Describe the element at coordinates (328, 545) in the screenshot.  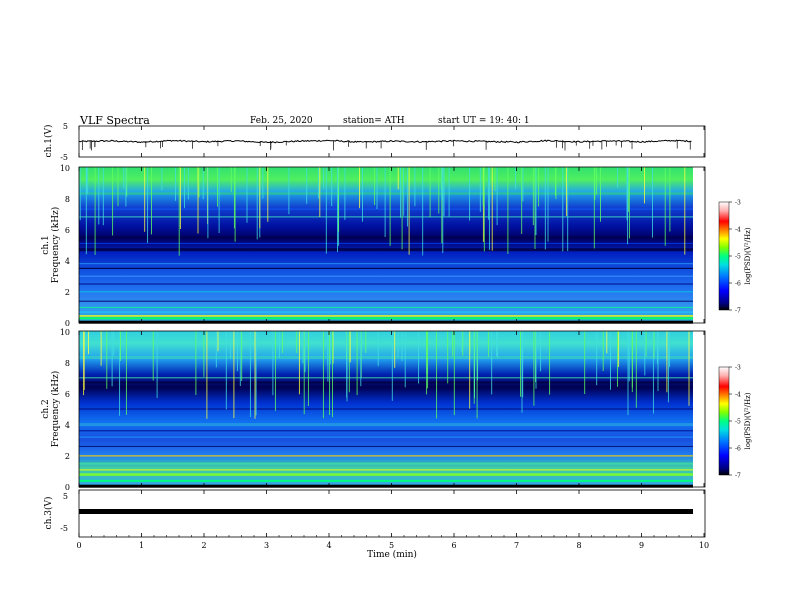
I see `x-tick-label: 4` at that location.